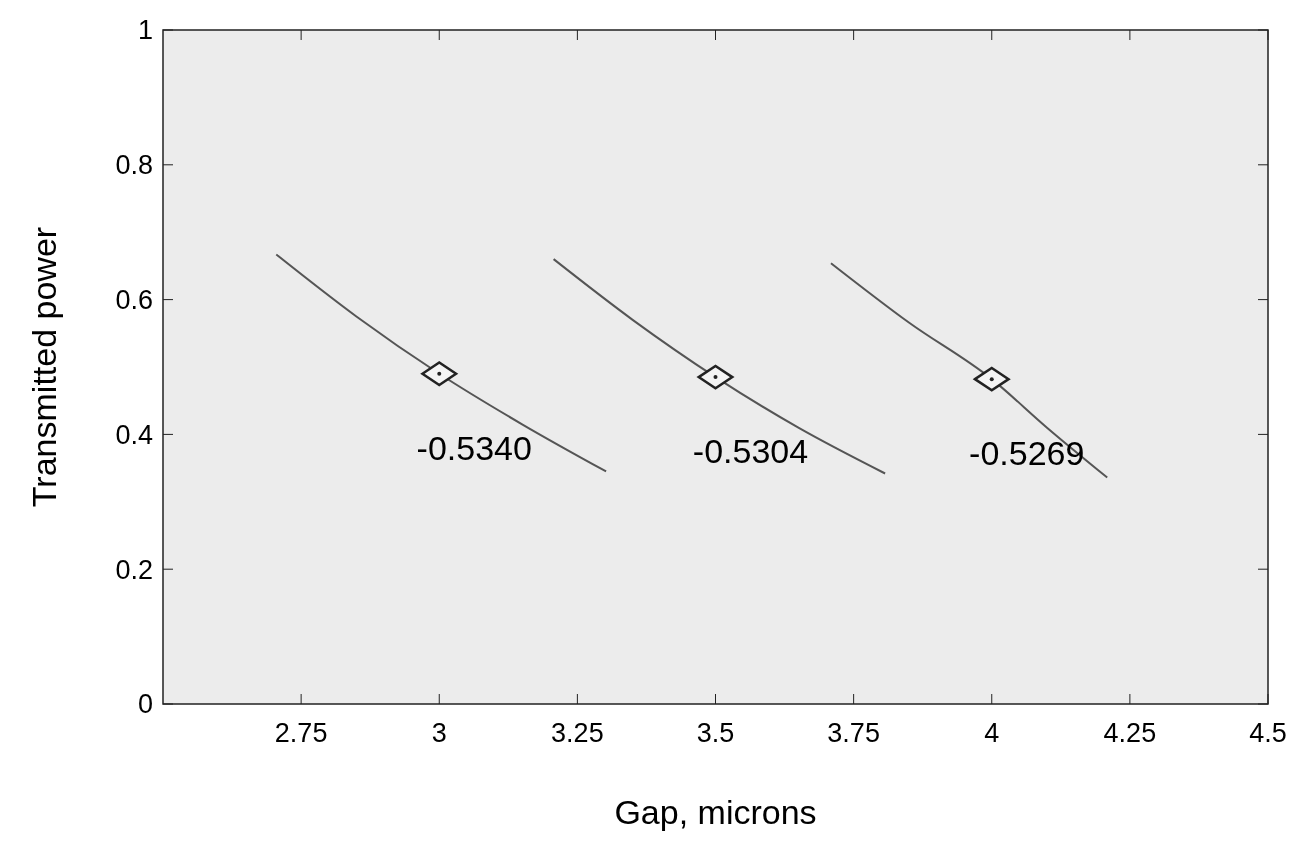 The width and height of the screenshot is (1296, 862). Describe the element at coordinates (715, 733) in the screenshot. I see `x-tick-label: 3.5` at that location.